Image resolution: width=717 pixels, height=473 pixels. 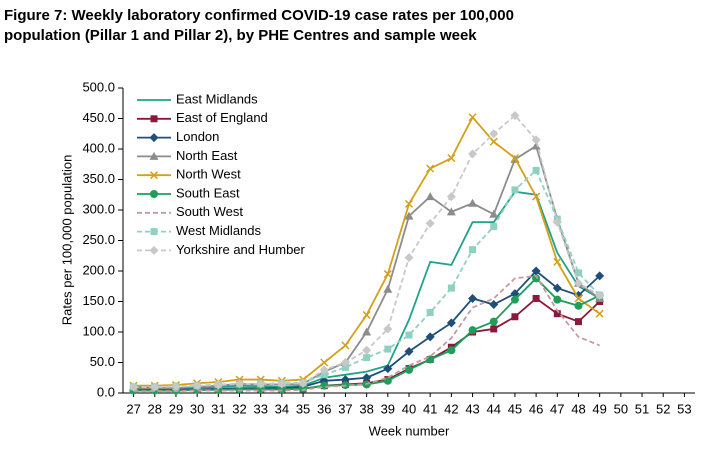 What do you see at coordinates (557, 408) in the screenshot?
I see `x-tick-label: 47` at bounding box center [557, 408].